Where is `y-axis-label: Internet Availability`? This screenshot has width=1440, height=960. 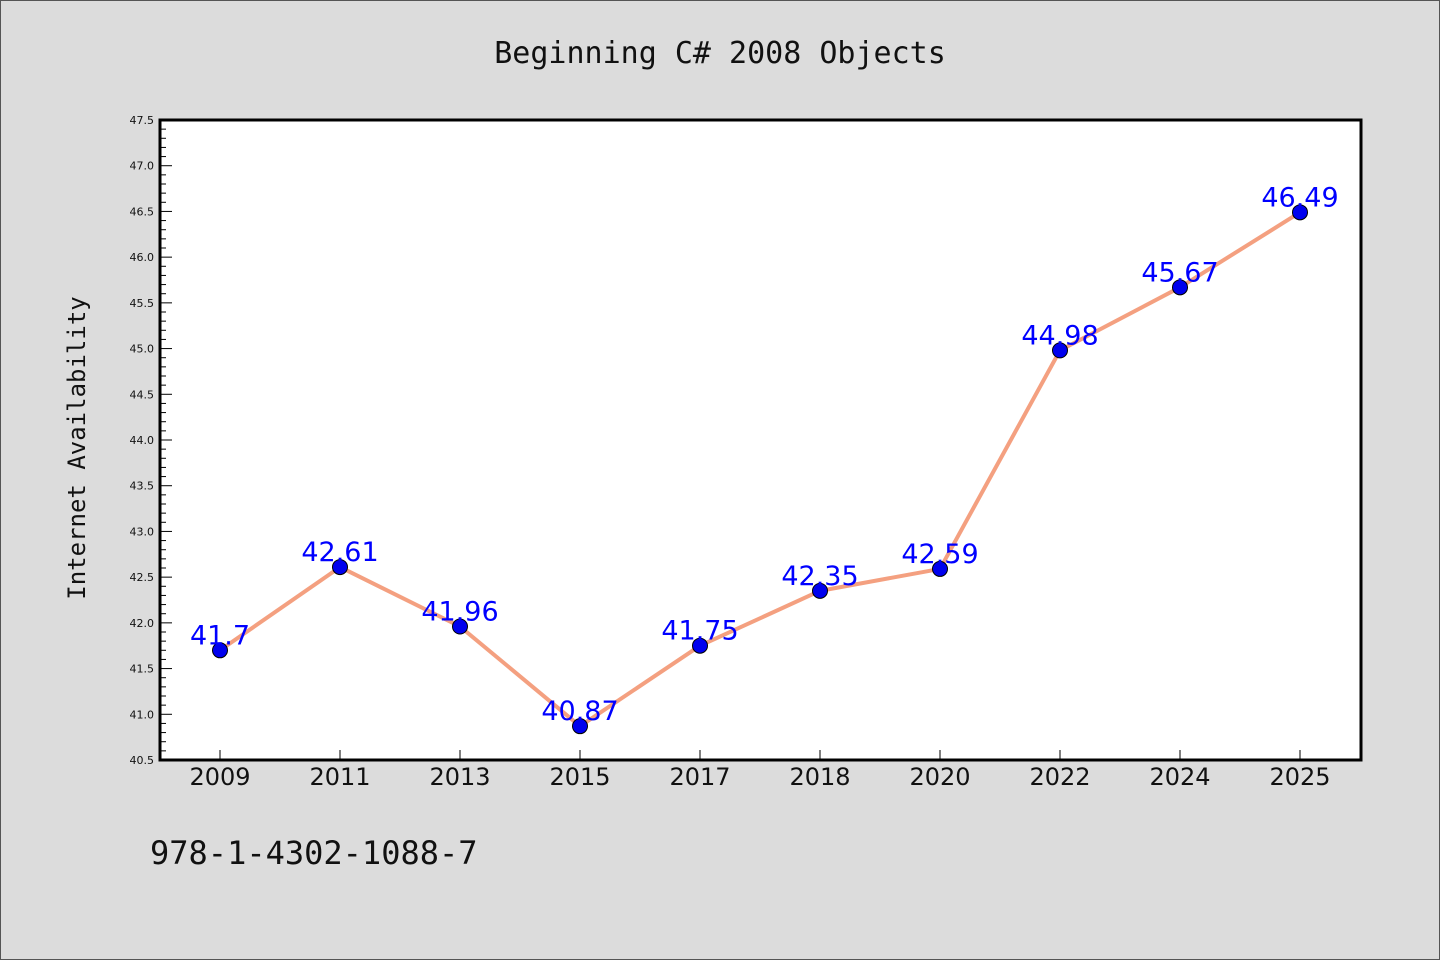 y-axis-label: Internet Availability is located at coordinates (77, 447).